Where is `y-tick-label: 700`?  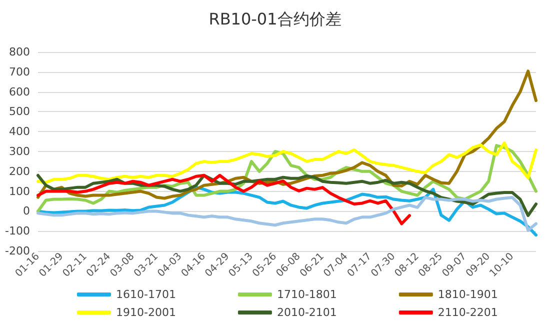
y-tick-label: 700 is located at coordinates (19, 71).